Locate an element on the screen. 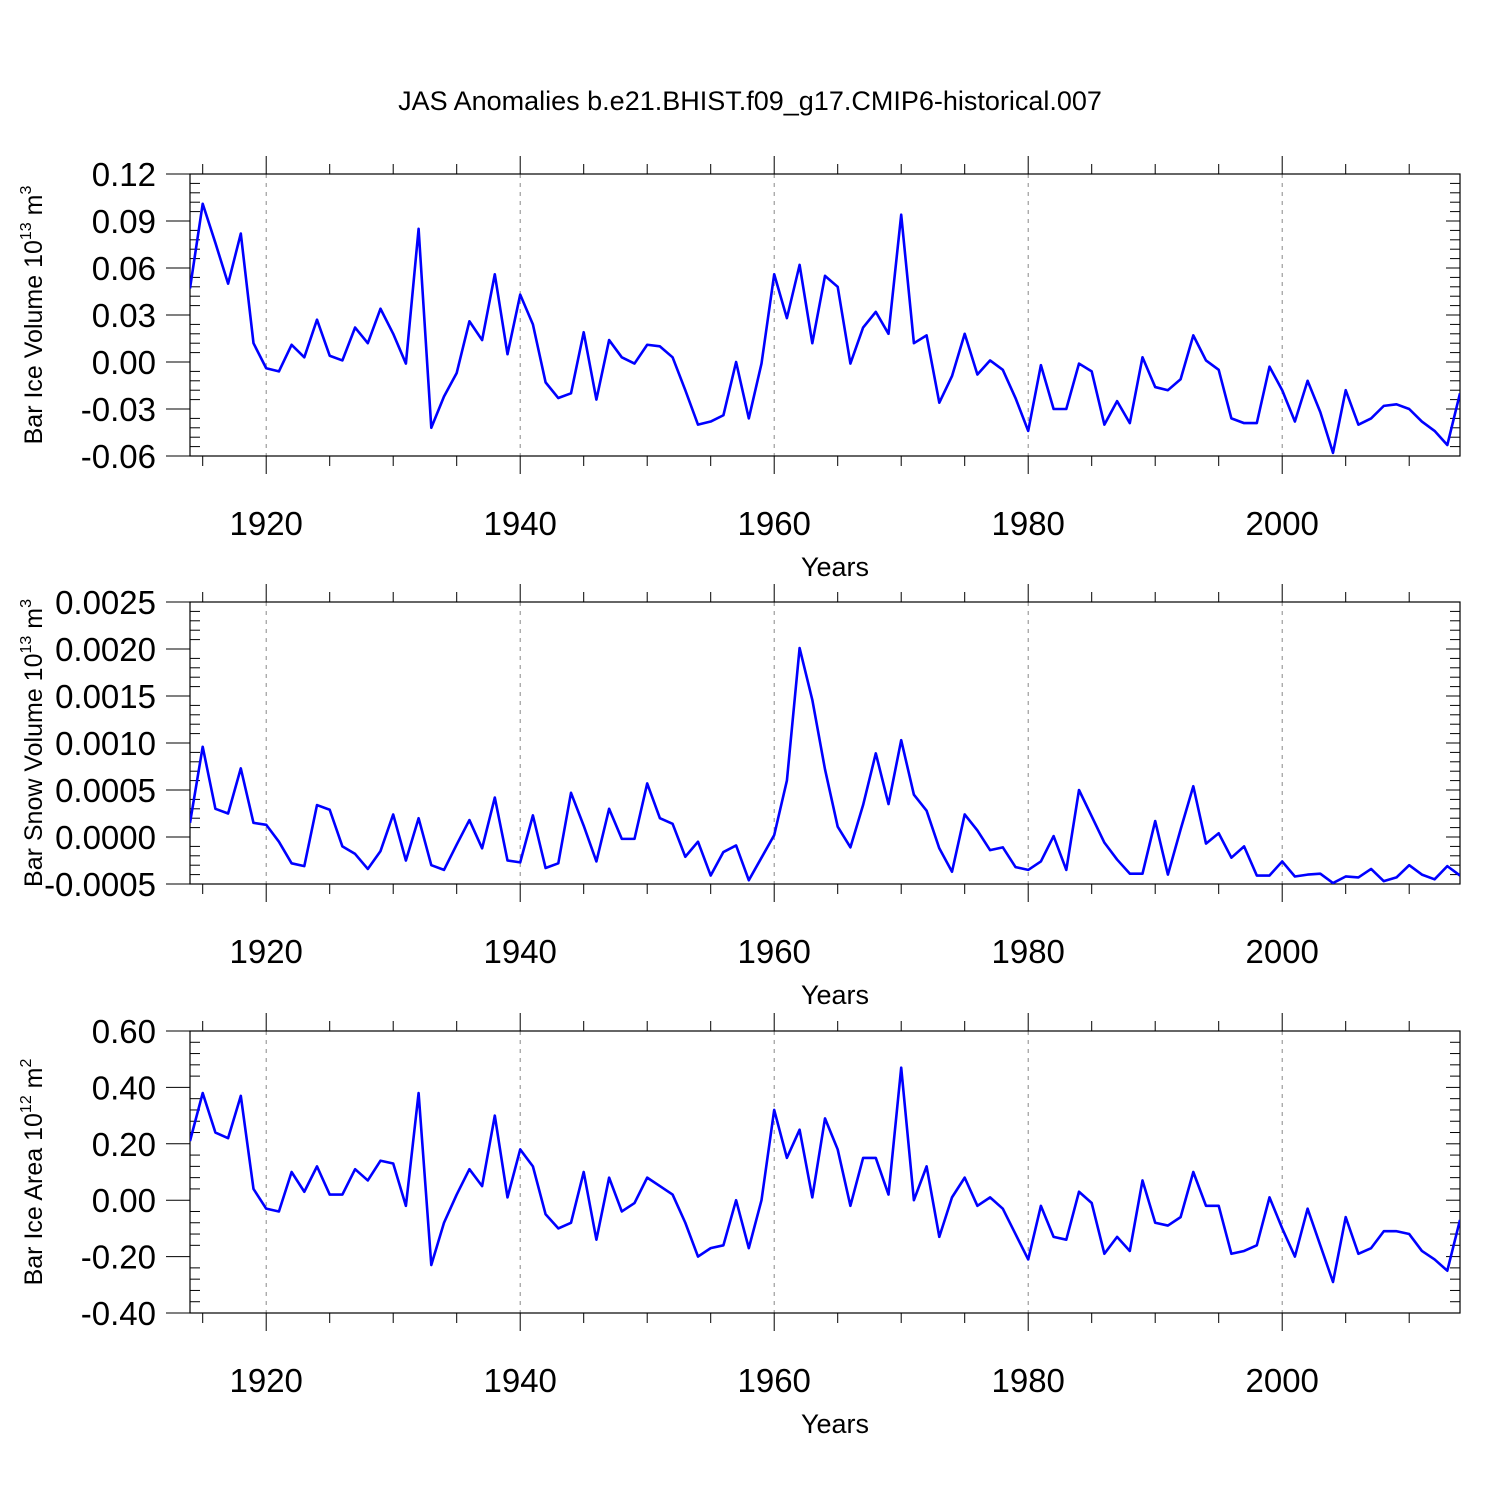  ytick-label: 0.06 is located at coordinates (124, 268).